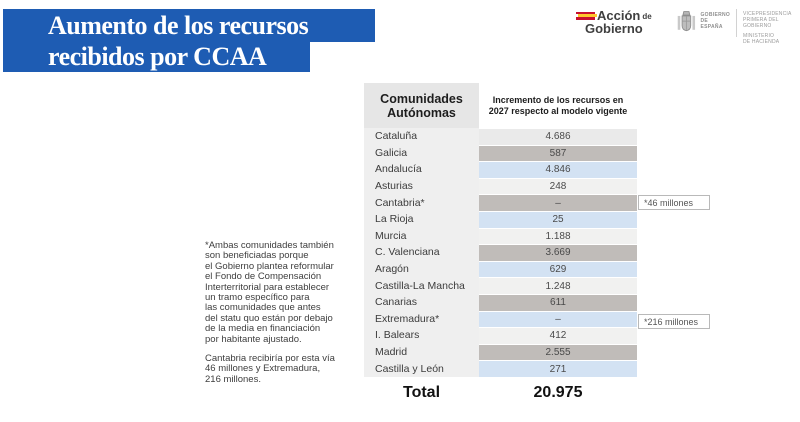 The height and width of the screenshot is (422, 800). What do you see at coordinates (558, 236) in the screenshot?
I see `row-value: 1.188` at bounding box center [558, 236].